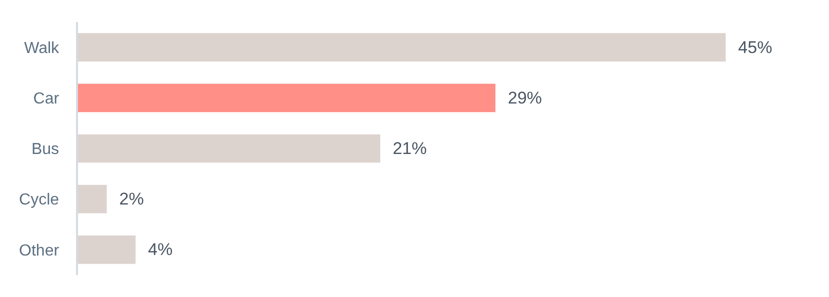  I want to click on y-tick-label: Walk, so click(42, 48).